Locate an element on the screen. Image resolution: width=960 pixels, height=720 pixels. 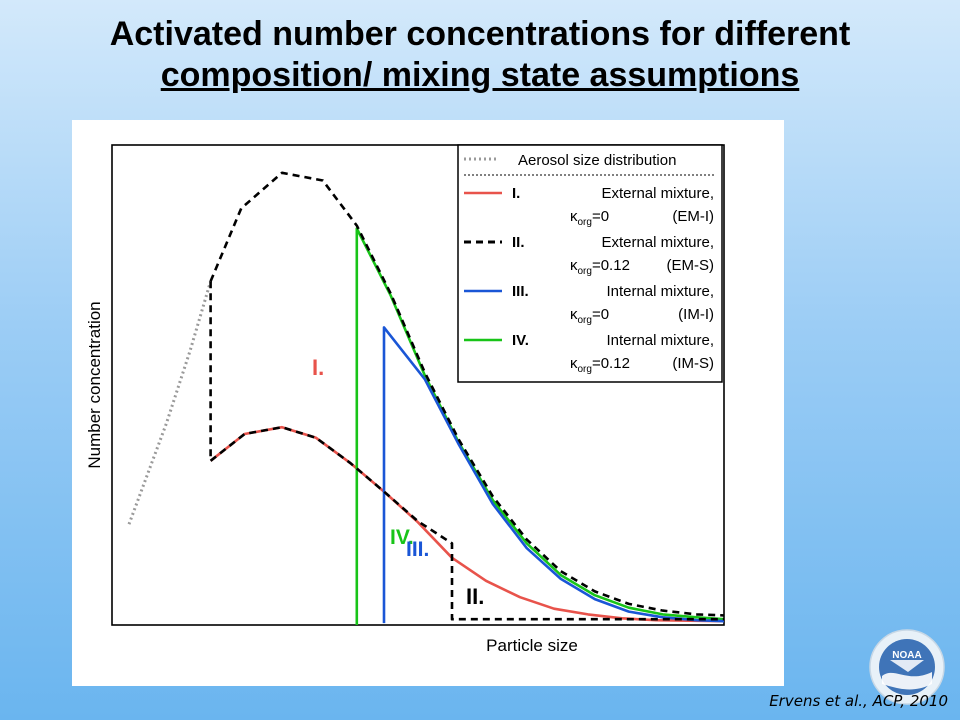
legend-entry-ii: II. External mixture, κorg=0.12 (EM-S) is located at coordinates (589, 255).